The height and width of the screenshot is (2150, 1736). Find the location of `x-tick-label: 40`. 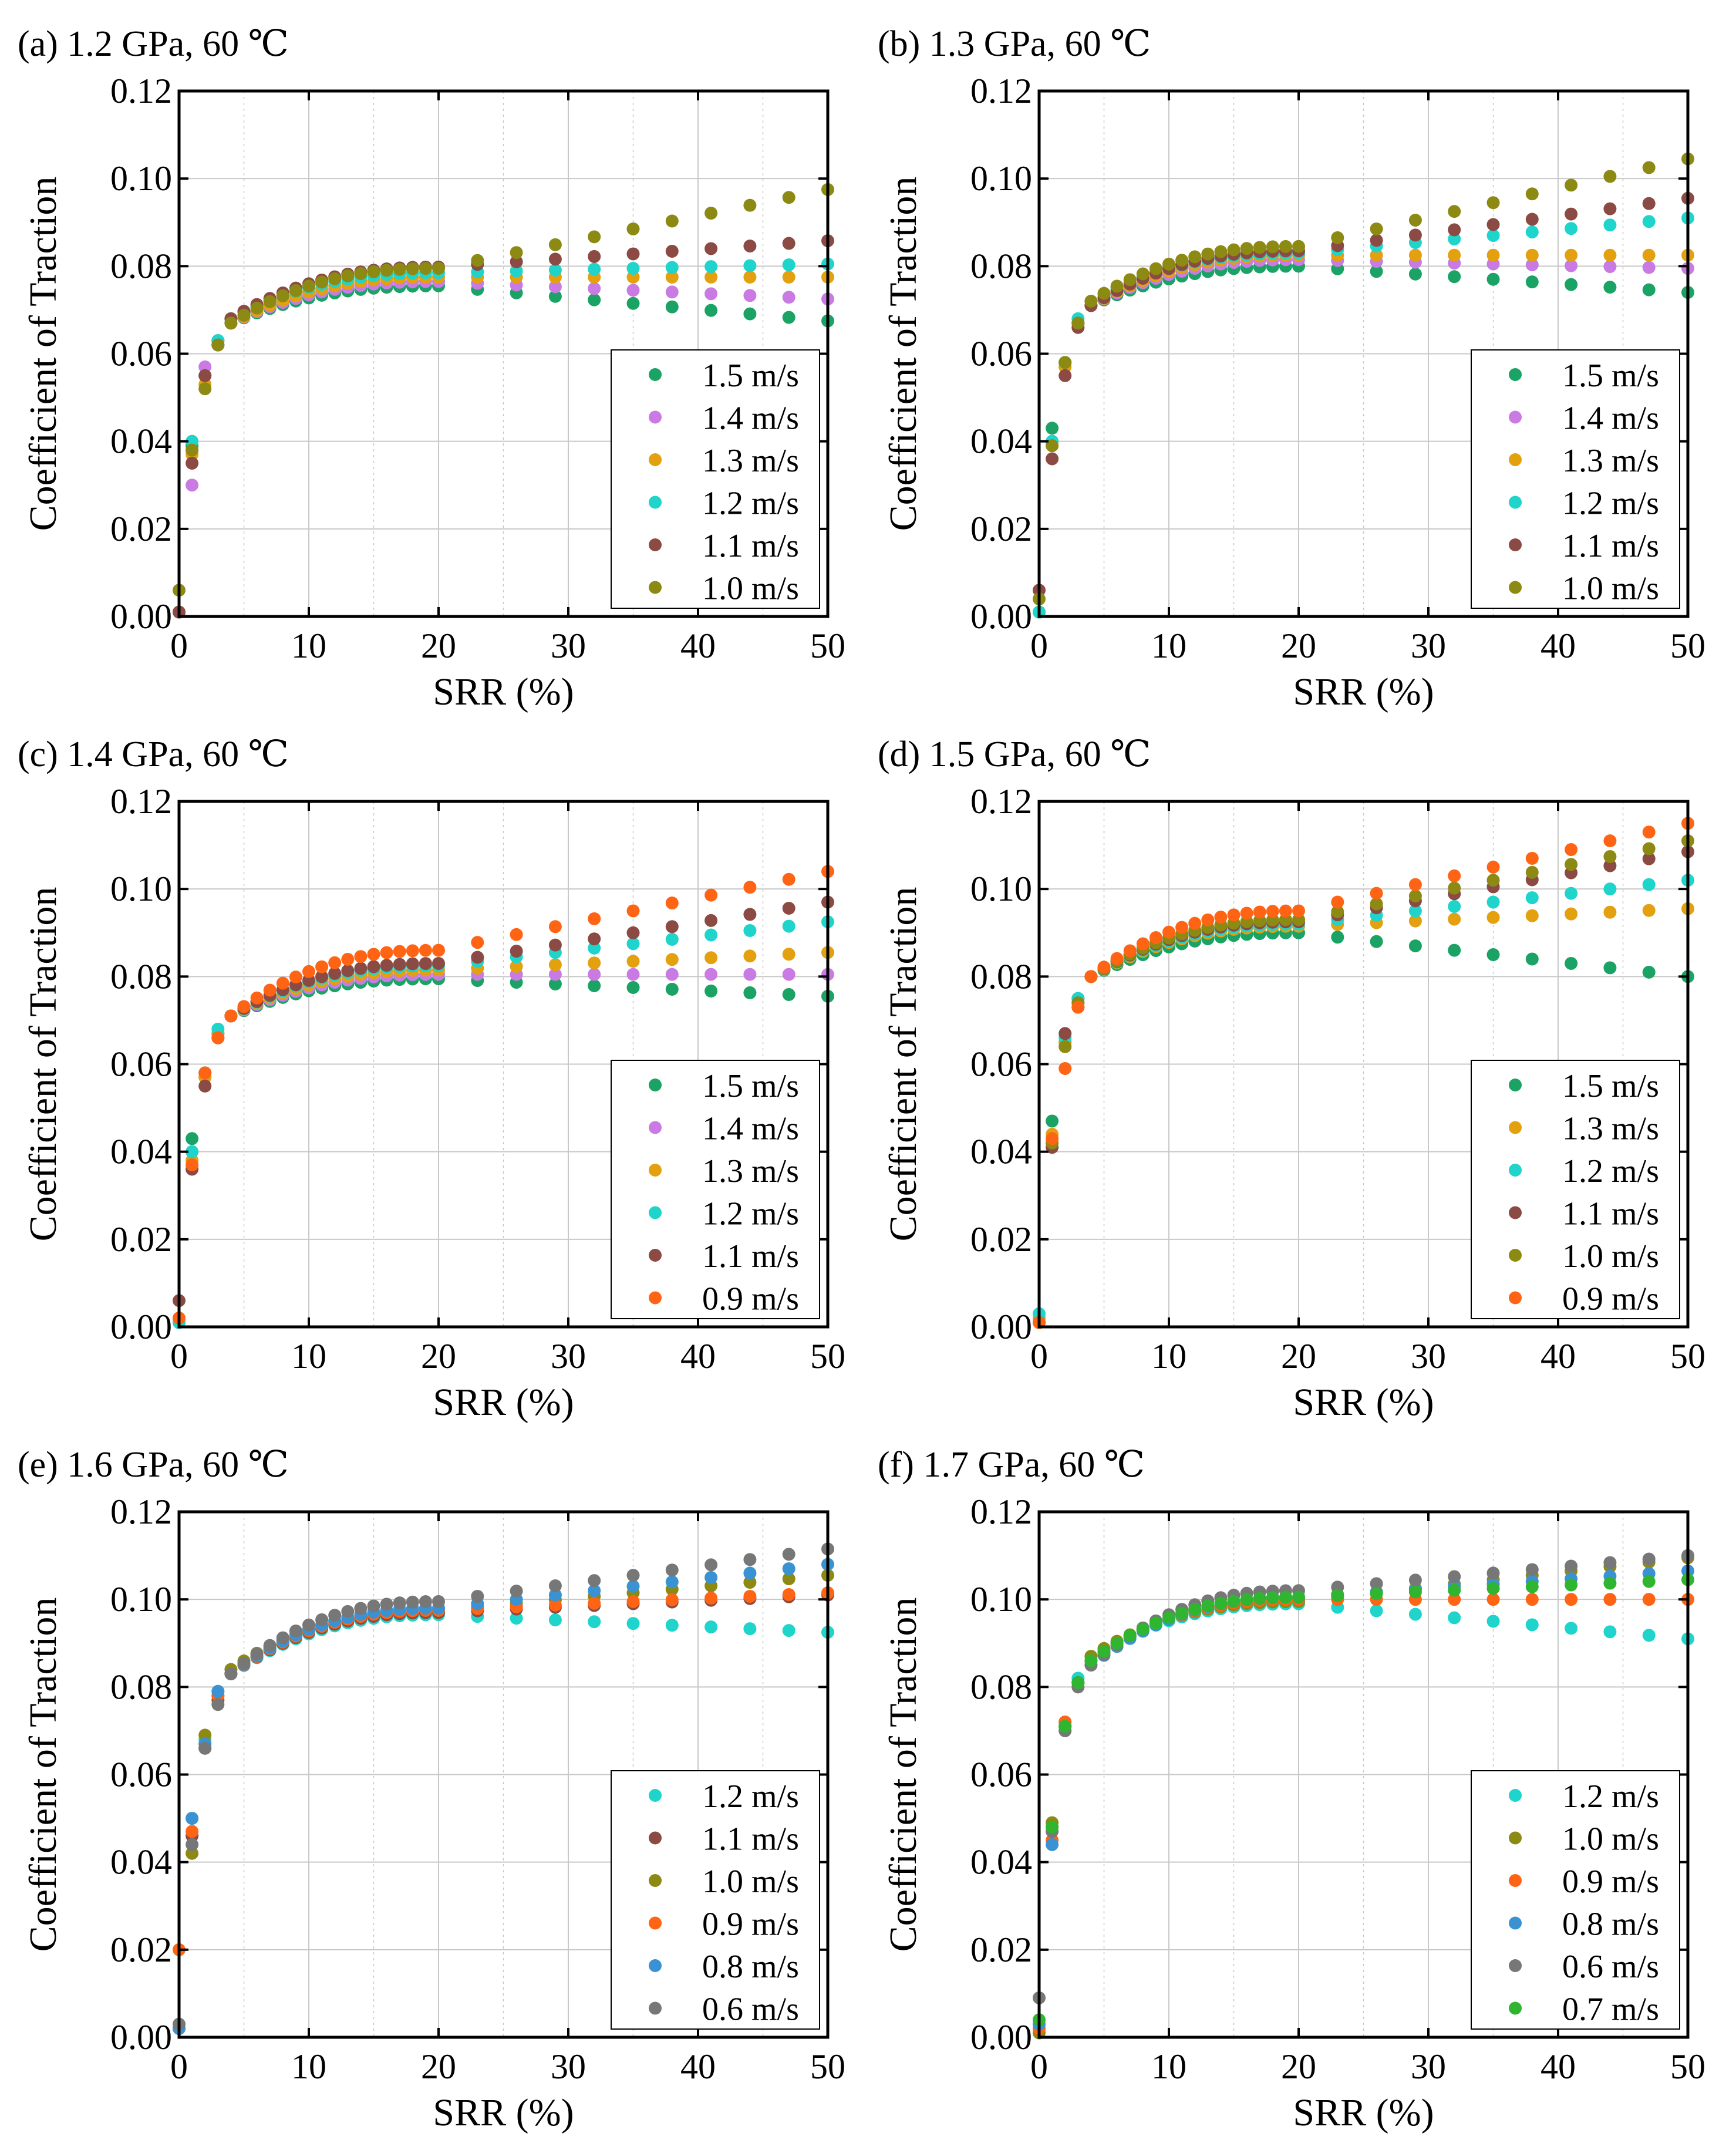

x-tick-label: 40 is located at coordinates (1558, 1356).